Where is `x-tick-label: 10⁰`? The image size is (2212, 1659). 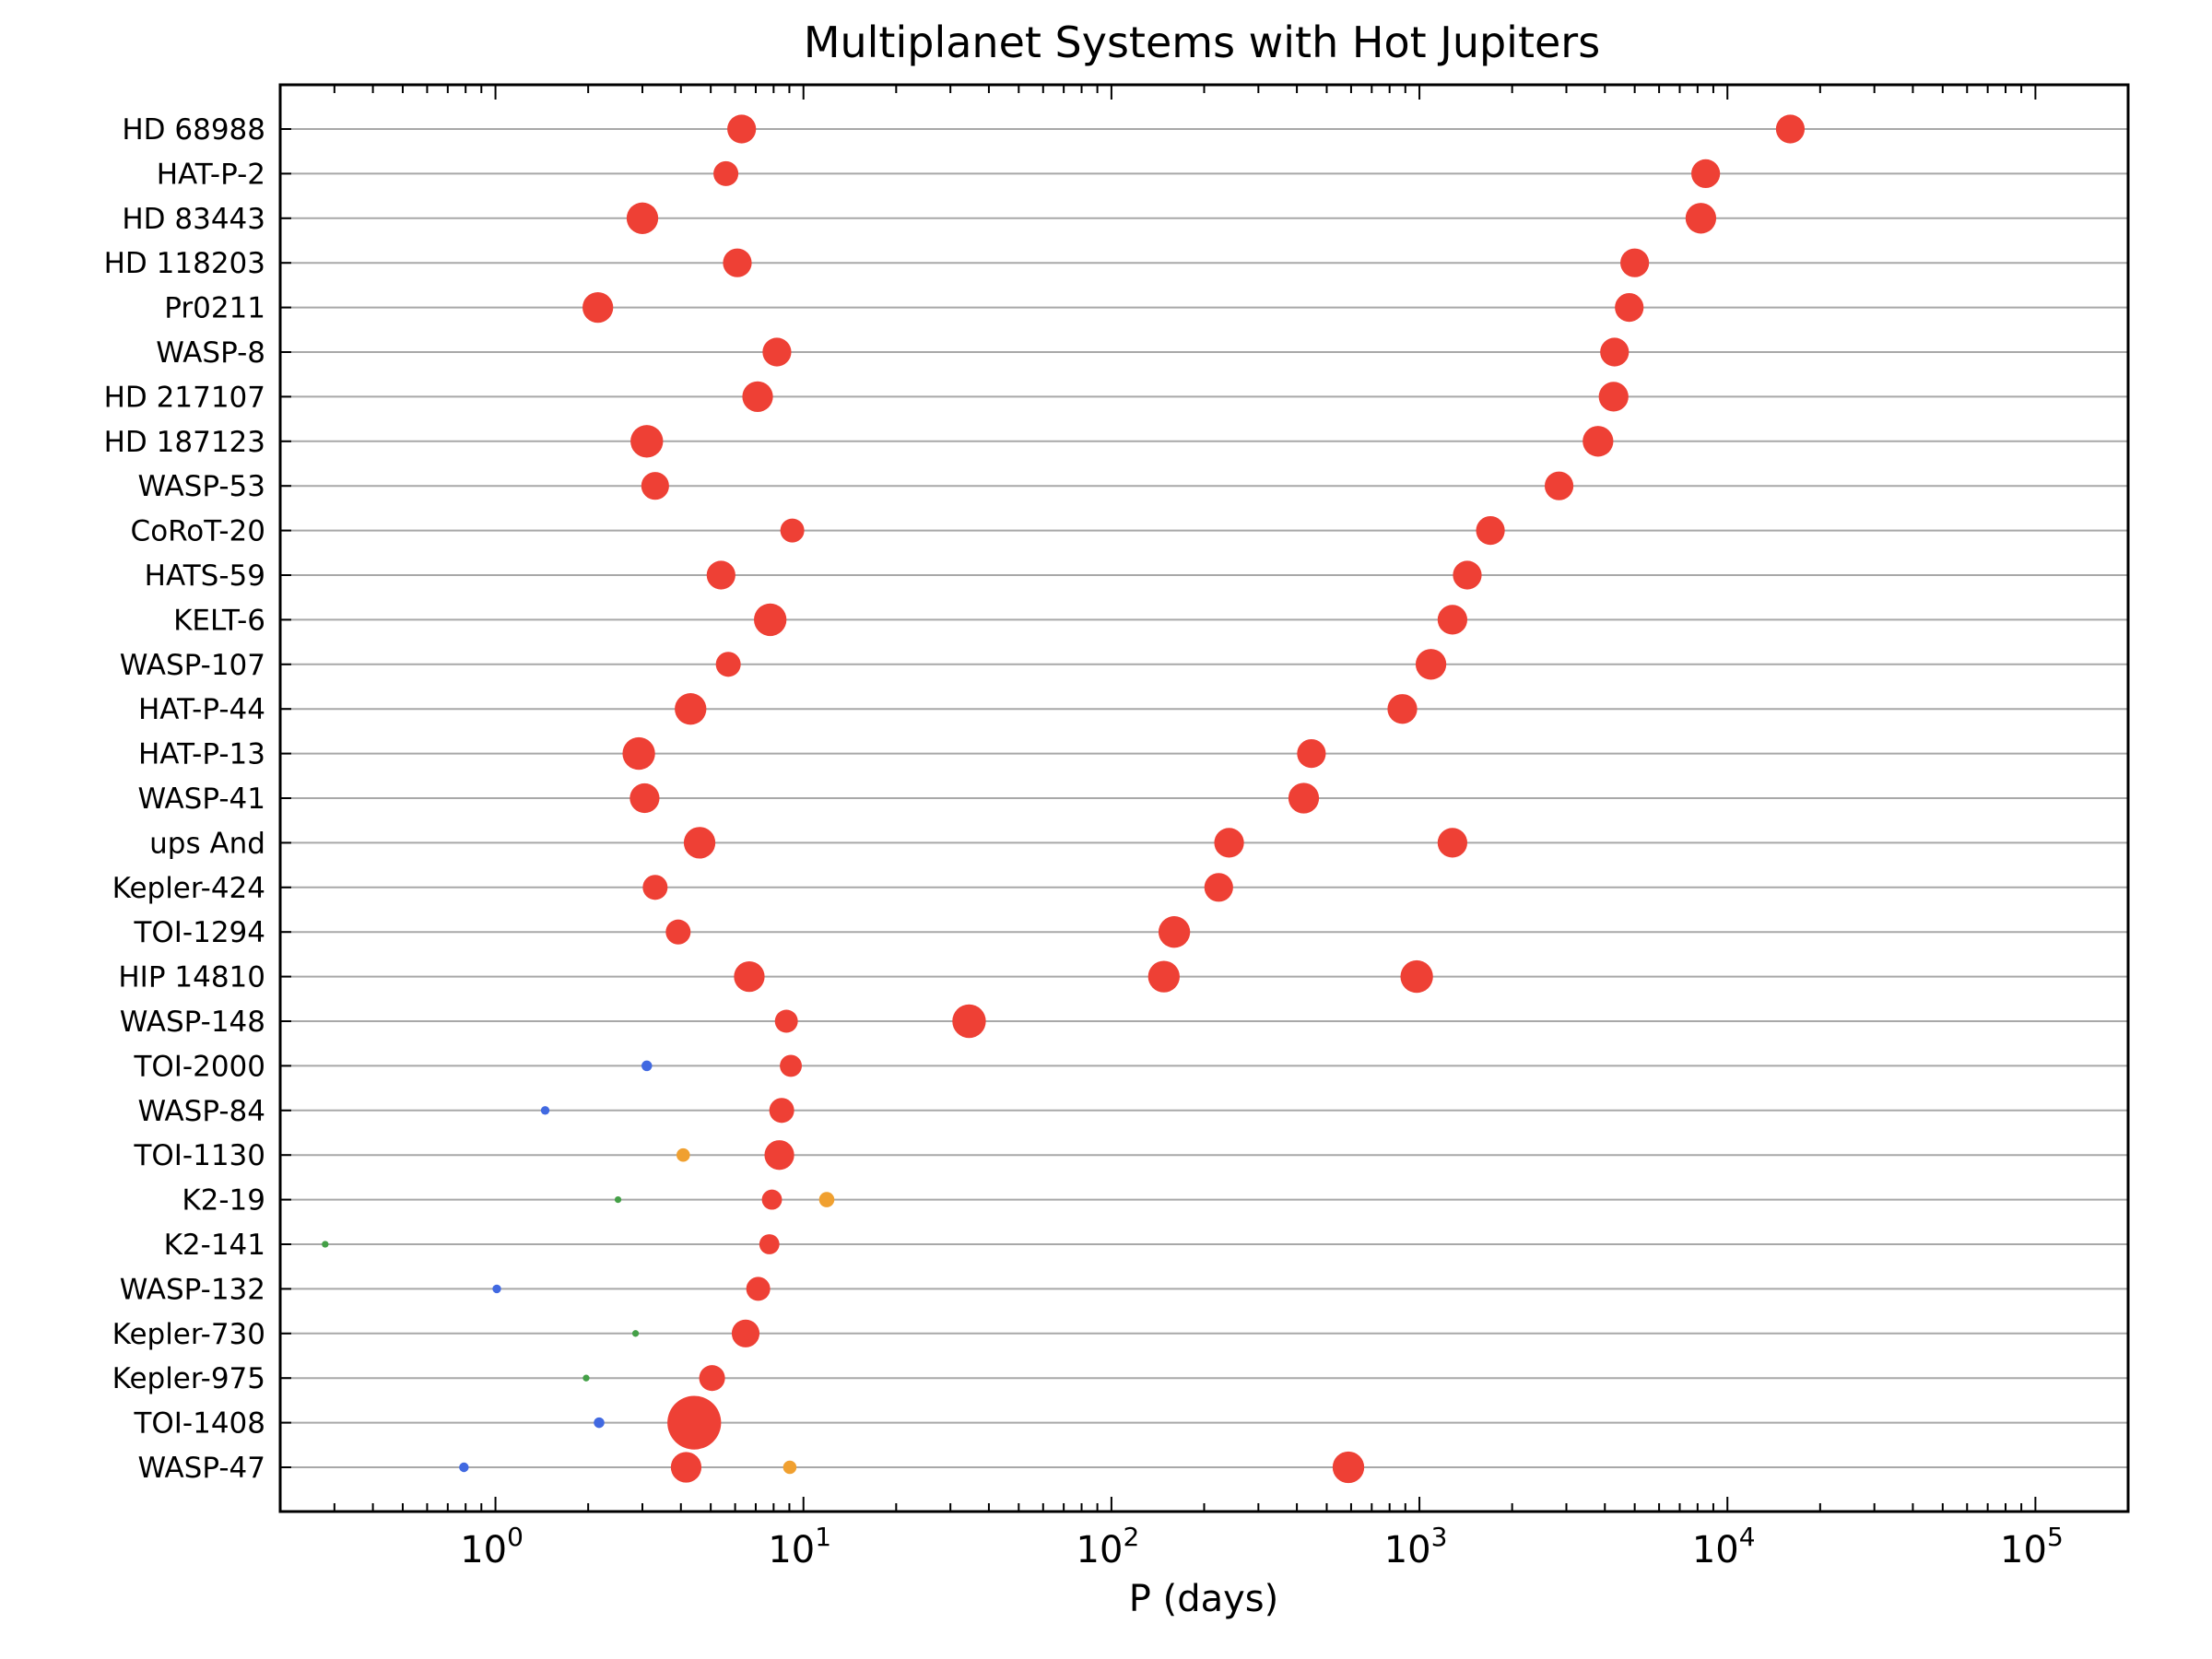 x-tick-label: 10⁰ is located at coordinates (492, 1546).